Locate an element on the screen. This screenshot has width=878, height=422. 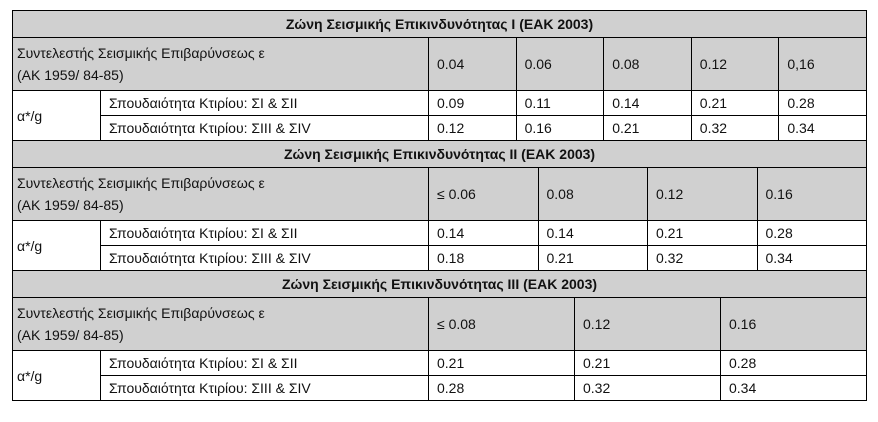
cell-value: 0.12 is located at coordinates (472, 128).